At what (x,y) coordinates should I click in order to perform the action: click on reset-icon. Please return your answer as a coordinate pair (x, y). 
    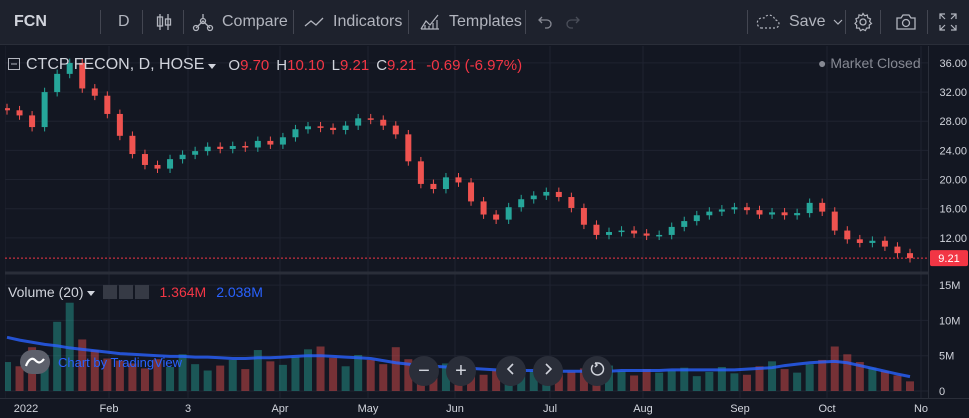
    Looking at the image, I should click on (597, 371).